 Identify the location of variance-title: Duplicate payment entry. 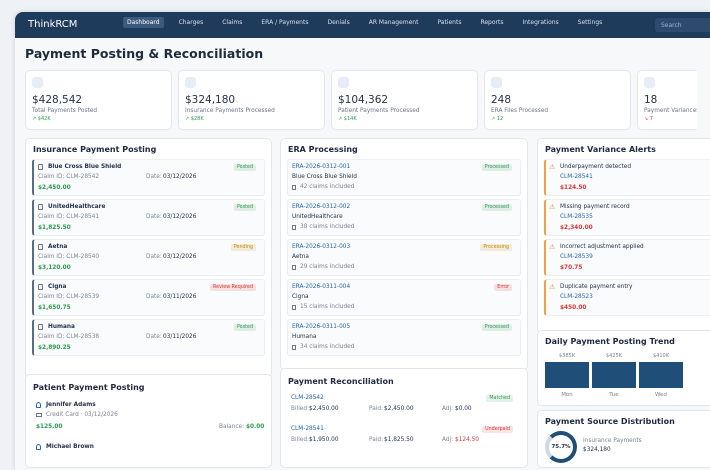
(596, 287).